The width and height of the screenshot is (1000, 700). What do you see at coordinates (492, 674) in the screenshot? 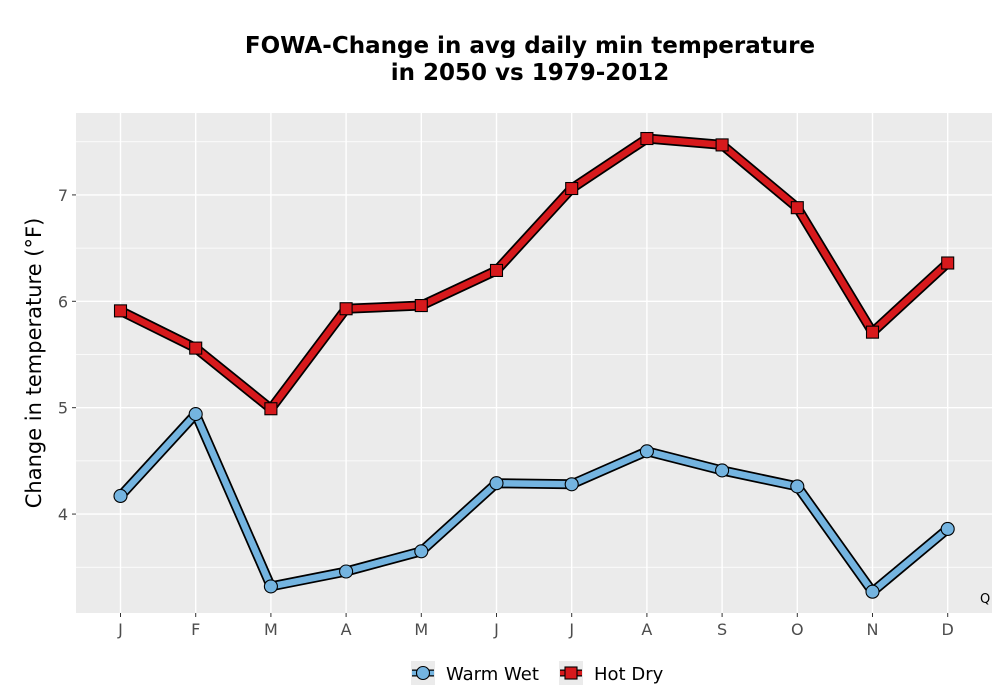
I see `legend-label-warm-wet: Warm Wet` at bounding box center [492, 674].